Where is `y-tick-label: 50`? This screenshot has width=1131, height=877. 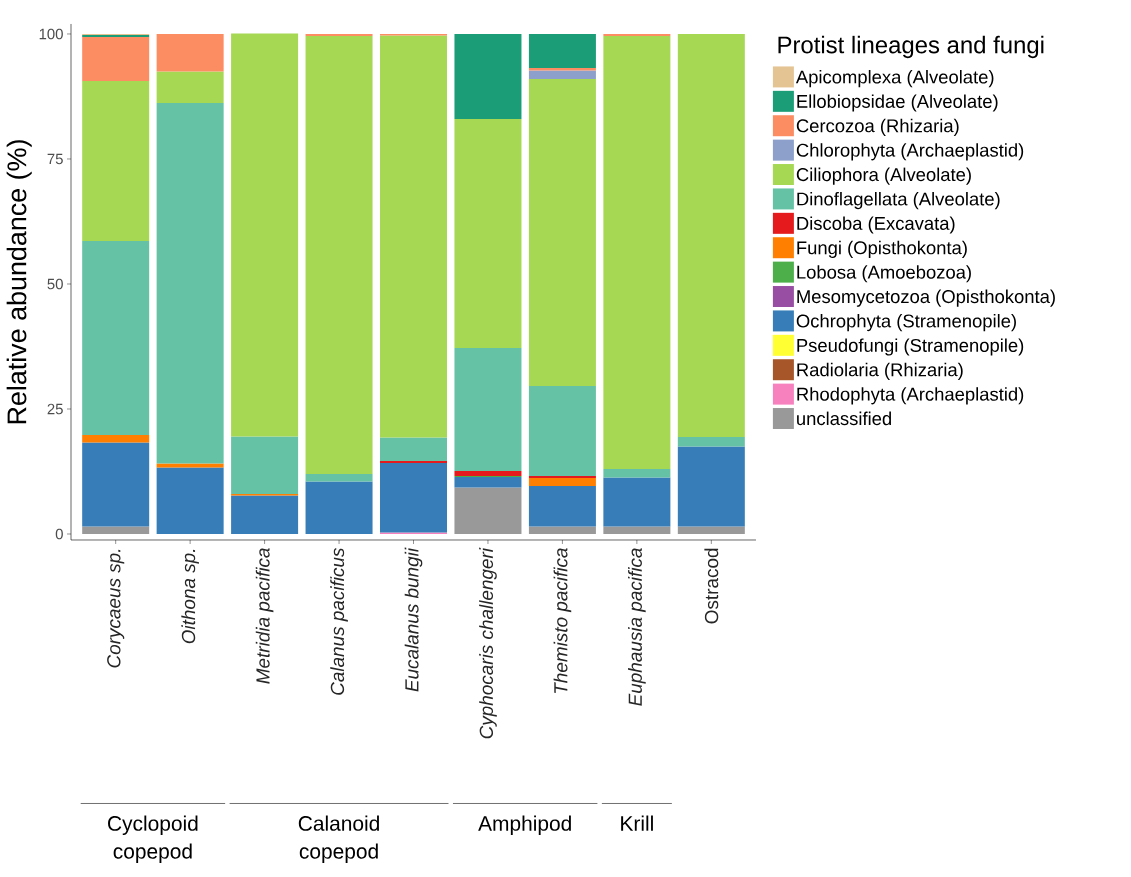 y-tick-label: 50 is located at coordinates (55, 284).